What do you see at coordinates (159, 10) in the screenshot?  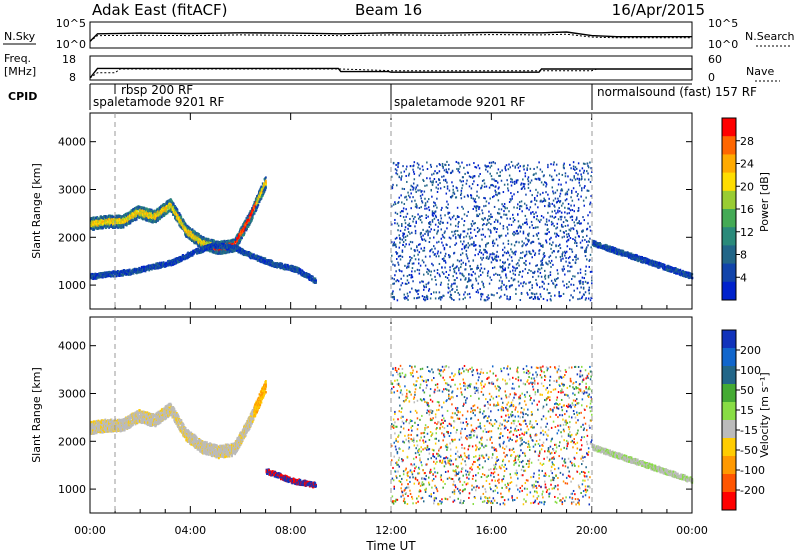 I see `station-title: Adak East (fitACF)` at bounding box center [159, 10].